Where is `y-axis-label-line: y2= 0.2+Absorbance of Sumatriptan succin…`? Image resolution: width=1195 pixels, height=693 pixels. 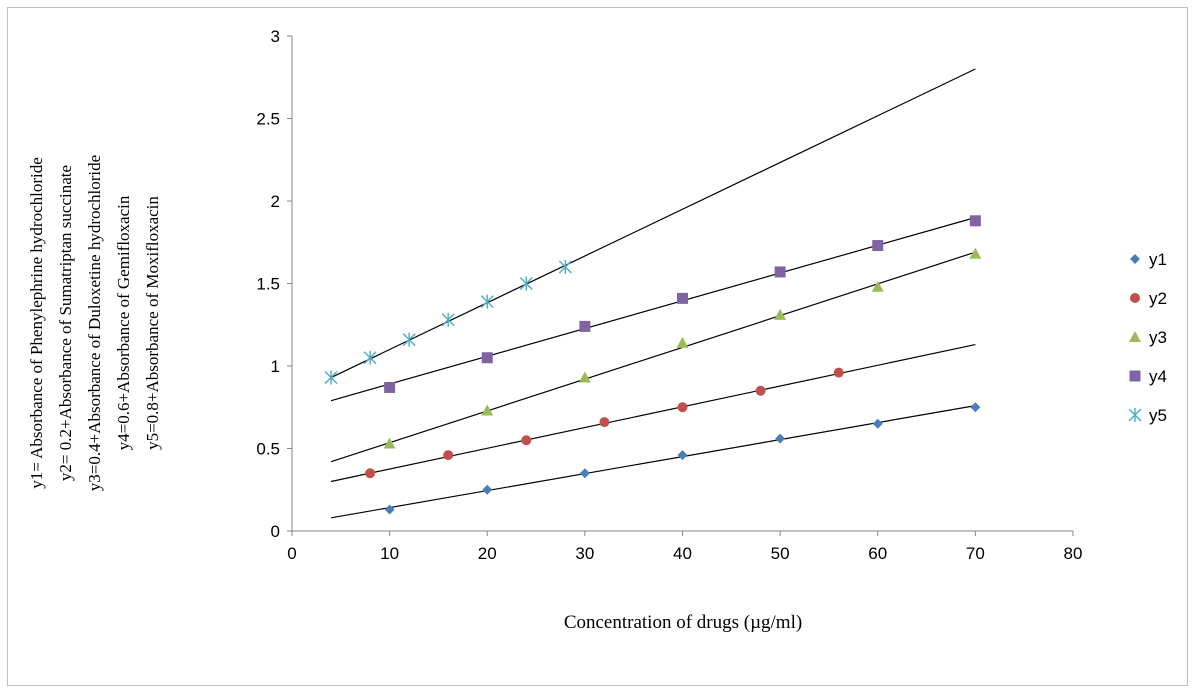
y-axis-label-line: y2= 0.2+Absorbance of Sumatriptan succin… is located at coordinates (65, 323).